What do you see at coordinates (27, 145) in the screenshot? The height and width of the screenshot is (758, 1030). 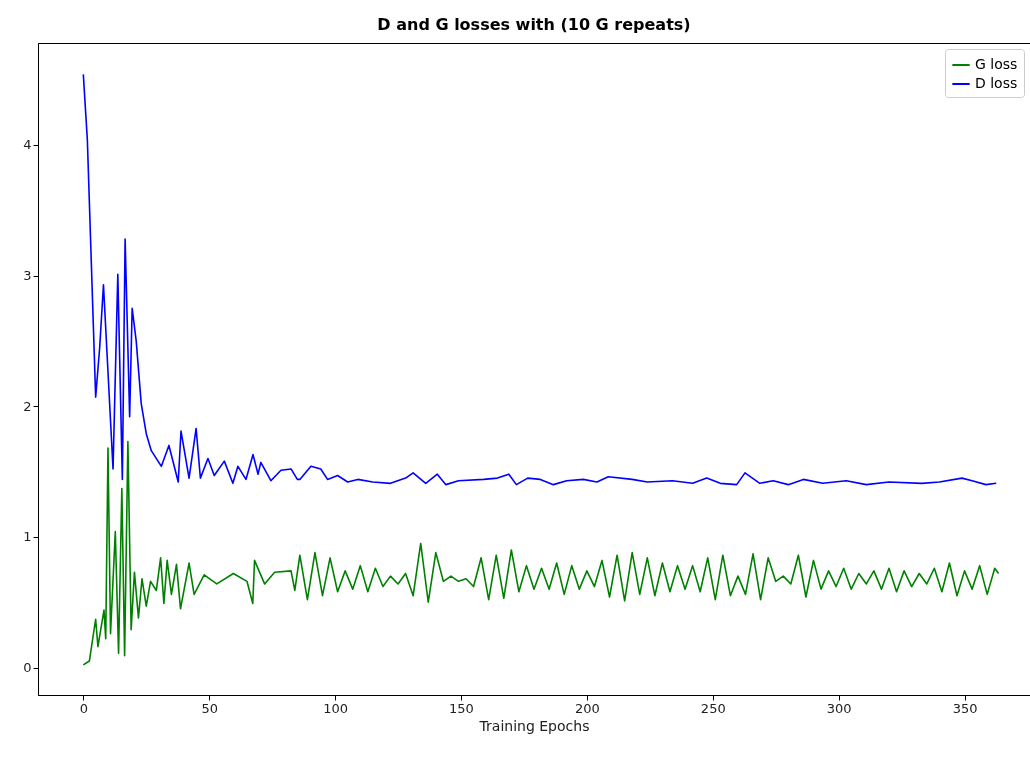 I see `y-tick-label: 4` at bounding box center [27, 145].